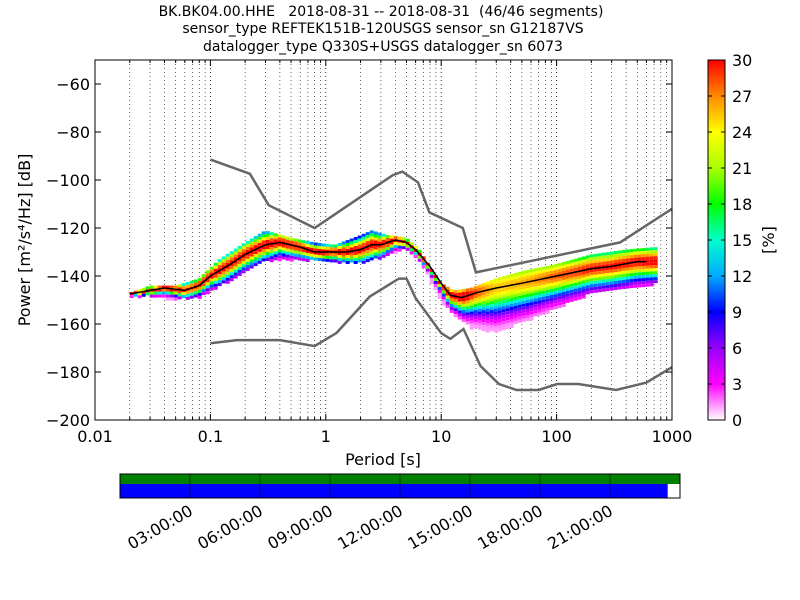 The height and width of the screenshot is (600, 800). What do you see at coordinates (388, 269) in the screenshot?
I see `ppsd-mode` at bounding box center [388, 269].